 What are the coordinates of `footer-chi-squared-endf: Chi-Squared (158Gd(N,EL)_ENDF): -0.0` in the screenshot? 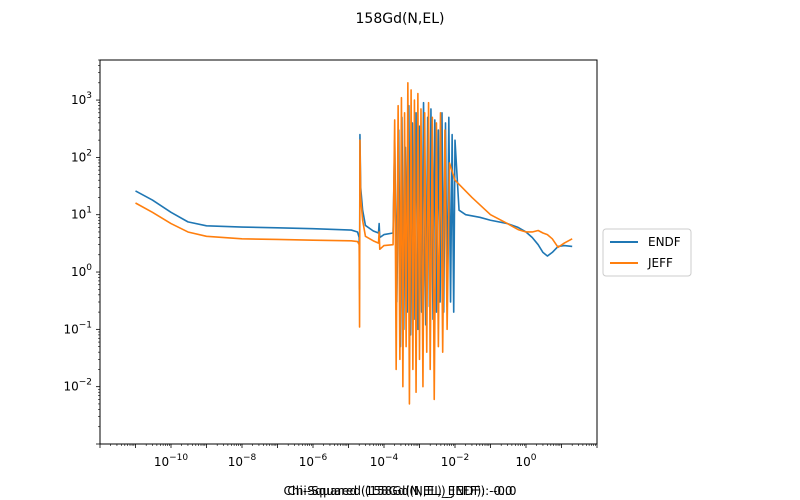 It's located at (400, 491).